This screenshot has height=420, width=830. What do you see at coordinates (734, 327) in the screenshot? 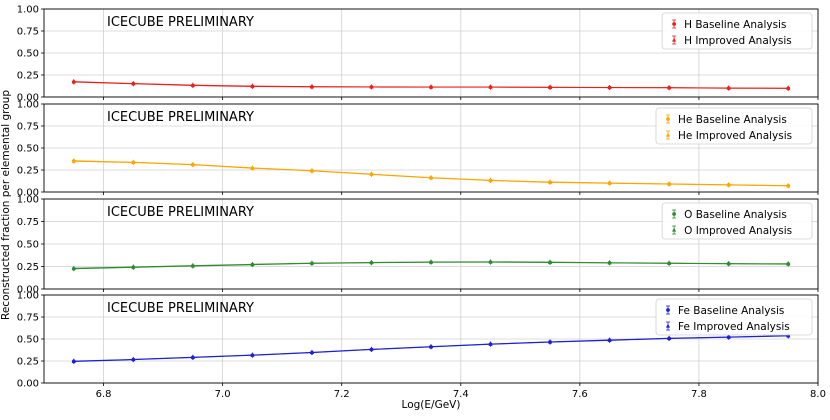
I see `legend-label: Fe Improved Analysis` at bounding box center [734, 327].